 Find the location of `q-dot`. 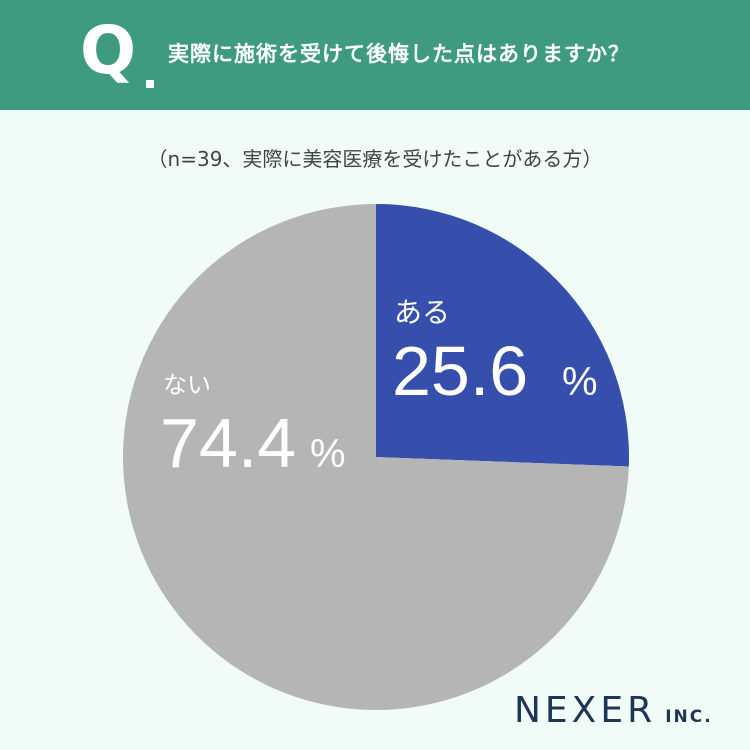

q-dot is located at coordinates (150, 84).